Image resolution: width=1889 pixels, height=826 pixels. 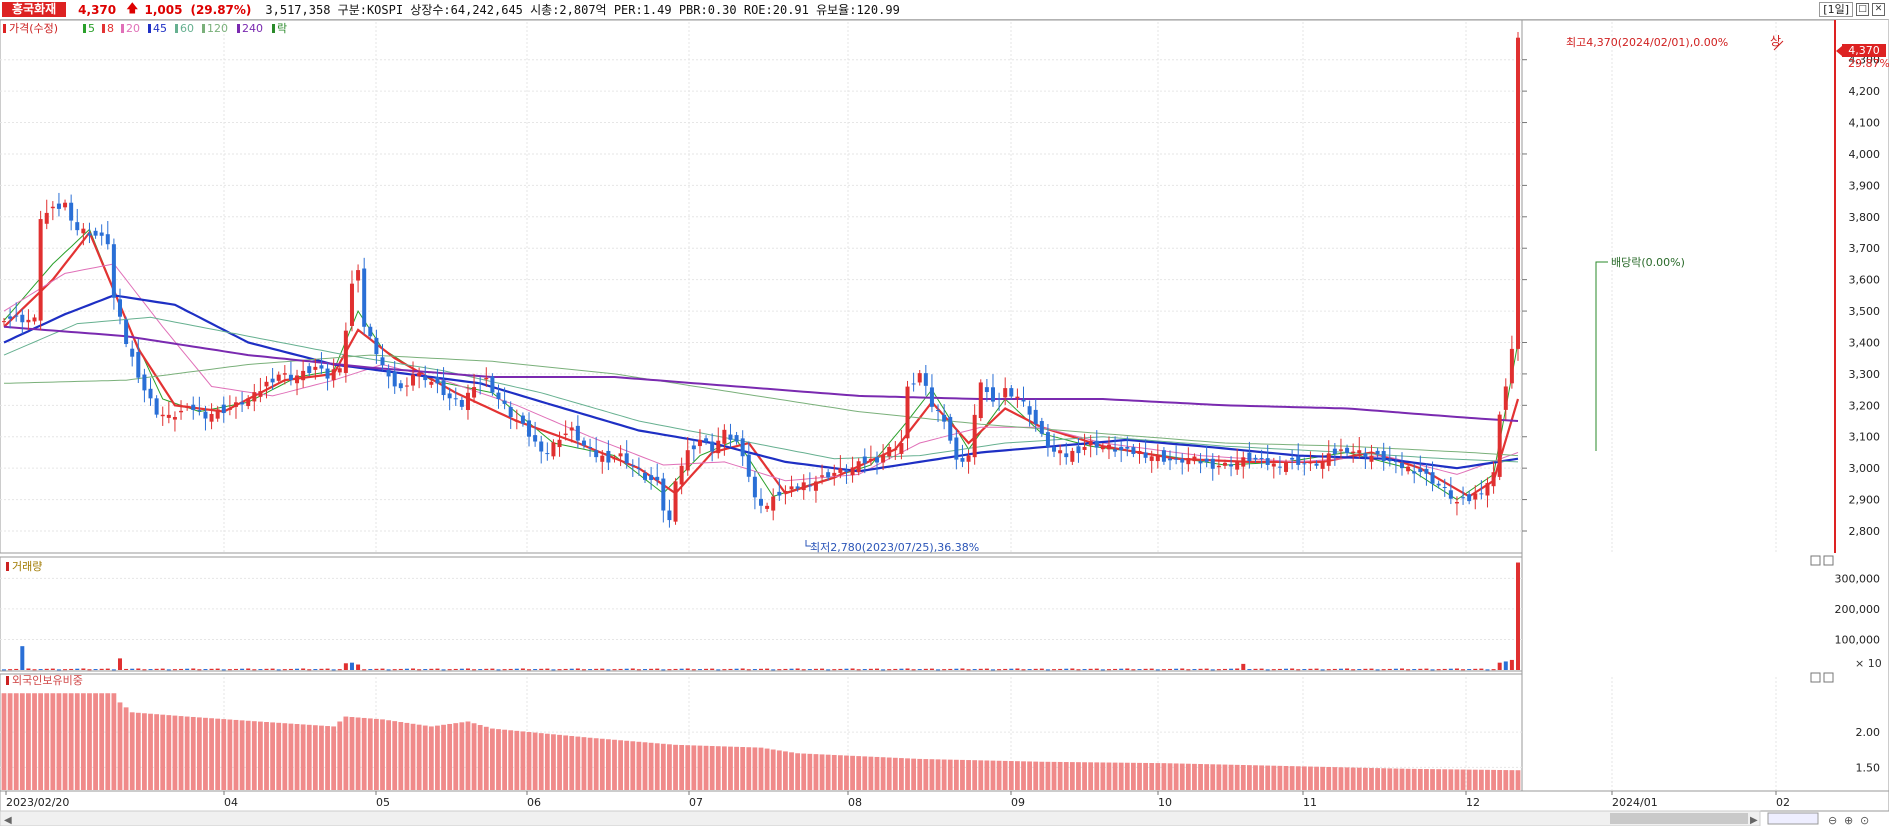 What do you see at coordinates (1818, 819) in the screenshot?
I see `zoom-controls: ⊖ ⊕ ⊙` at bounding box center [1818, 819].